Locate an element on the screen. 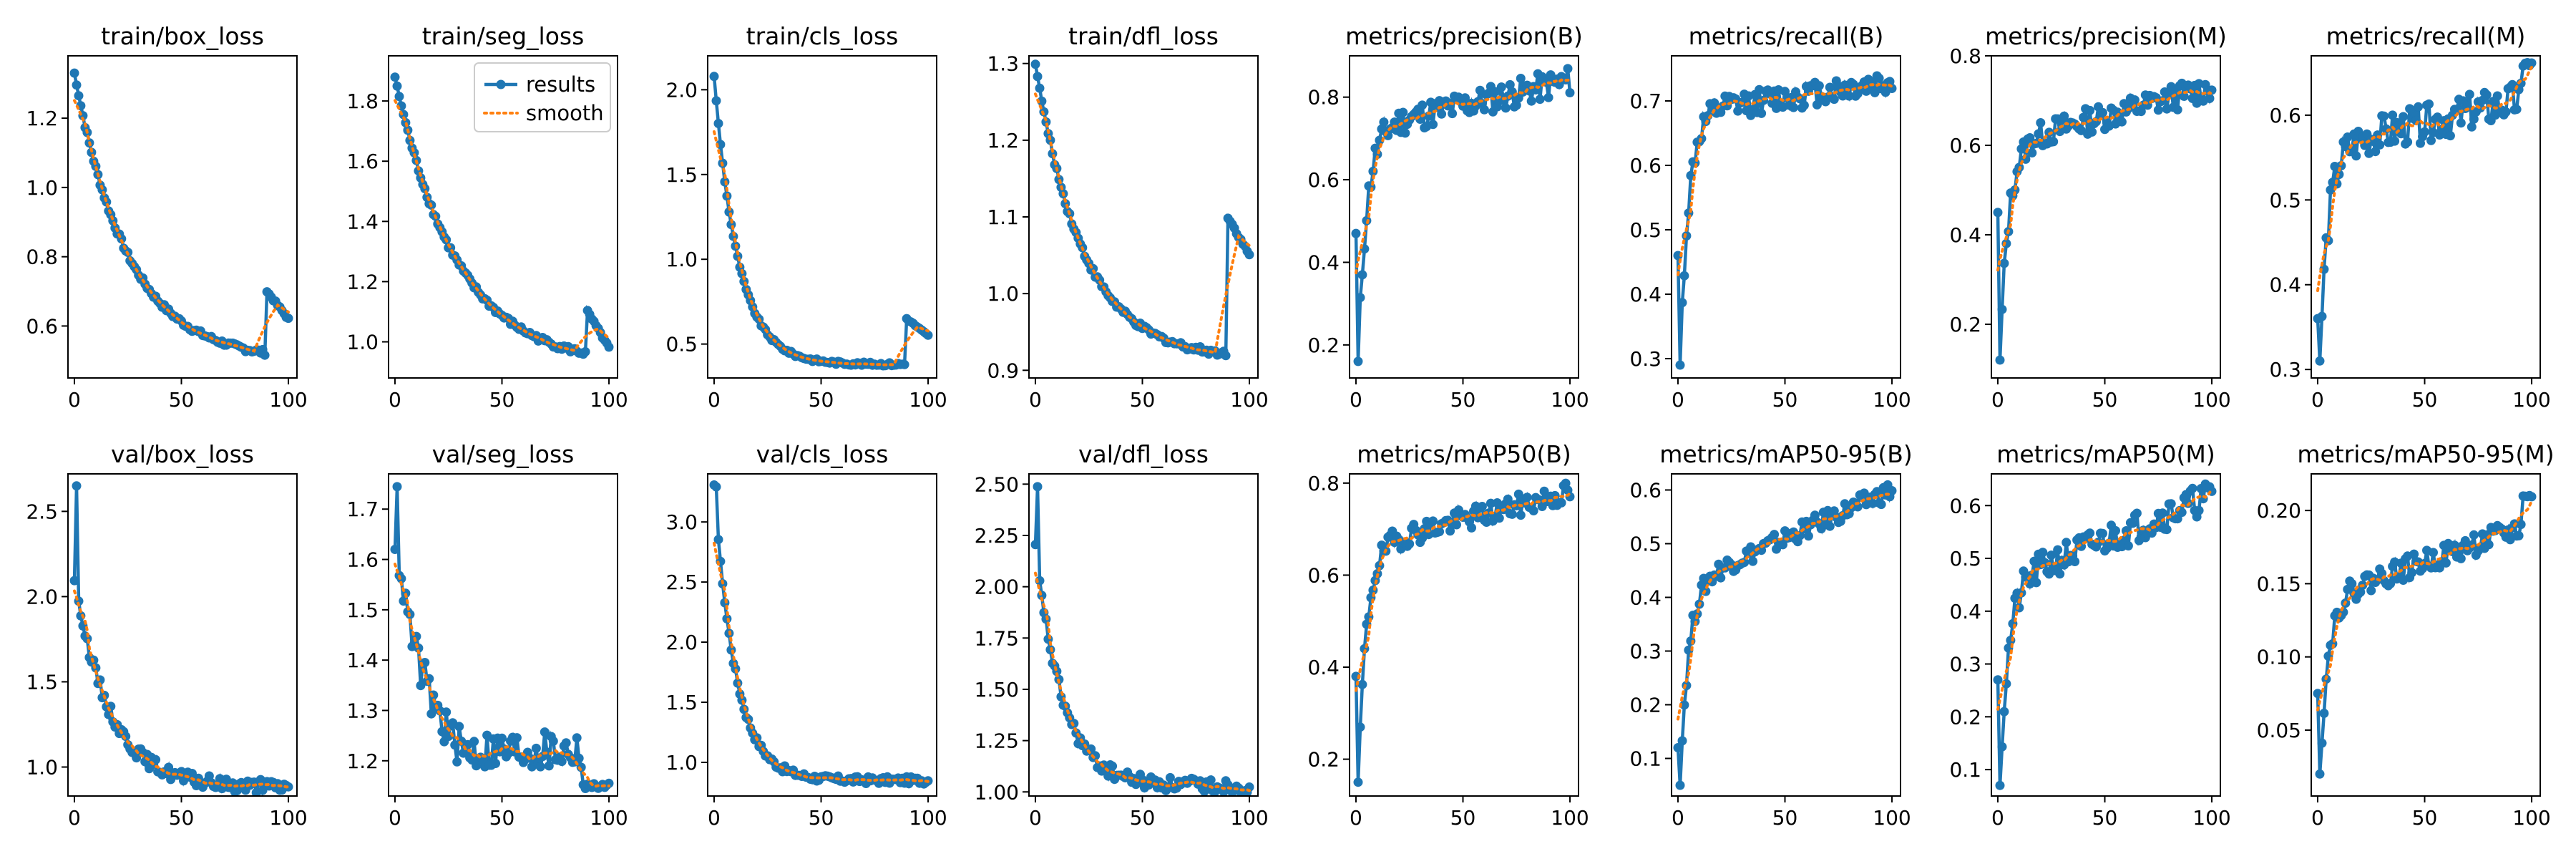  y-tick-label: 1.6 is located at coordinates (362, 161).